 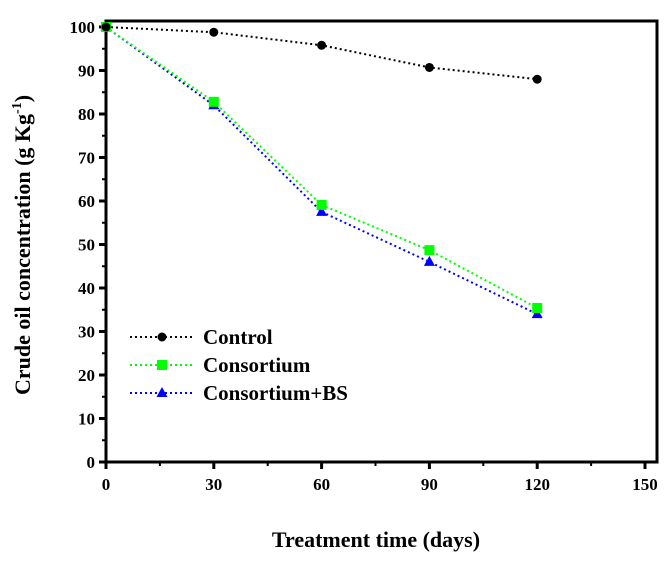 I want to click on y-axis-label: Crude oil concentration (g Kg-1), so click(x=22, y=245).